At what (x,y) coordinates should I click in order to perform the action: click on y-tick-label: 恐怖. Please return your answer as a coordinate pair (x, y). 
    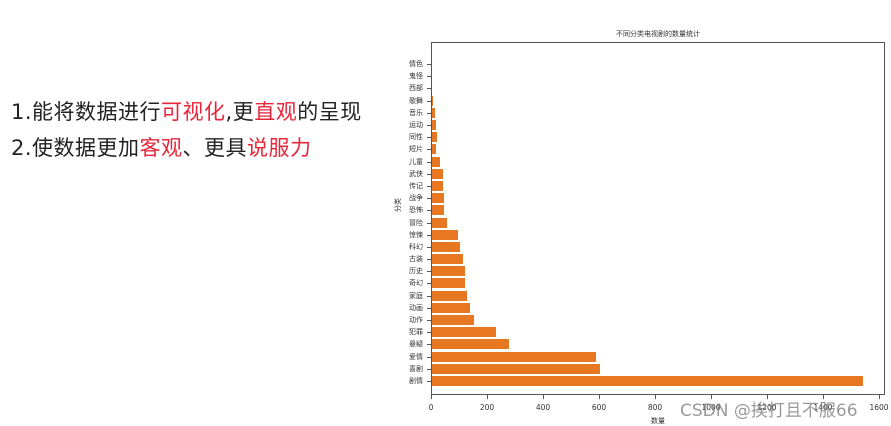
    Looking at the image, I should click on (416, 210).